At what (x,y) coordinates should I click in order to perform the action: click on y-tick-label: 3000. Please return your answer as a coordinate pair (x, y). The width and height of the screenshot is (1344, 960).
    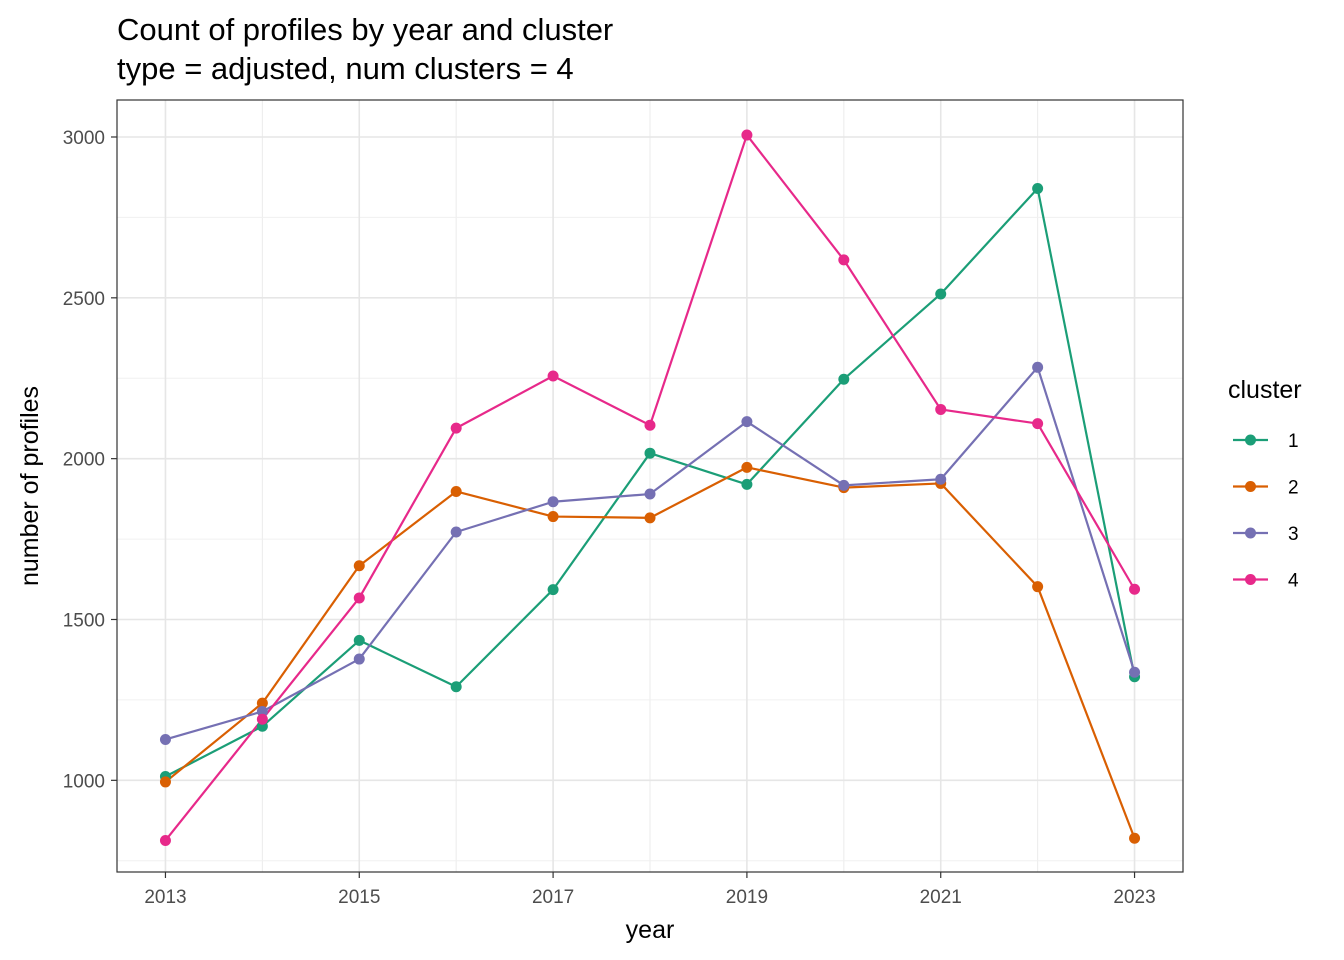
    Looking at the image, I should click on (84, 138).